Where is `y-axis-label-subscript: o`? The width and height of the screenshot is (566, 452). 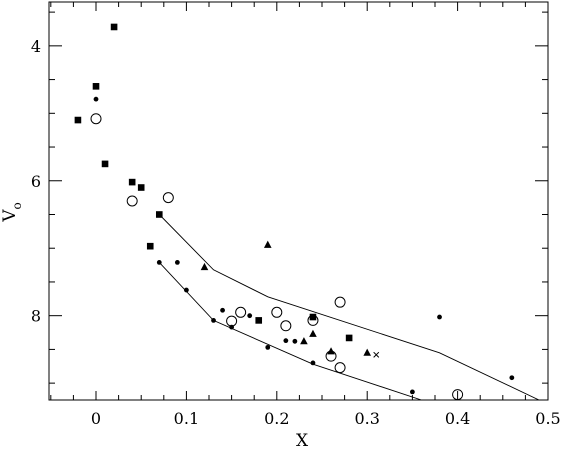
y-axis-label-subscript: o is located at coordinates (17, 205).